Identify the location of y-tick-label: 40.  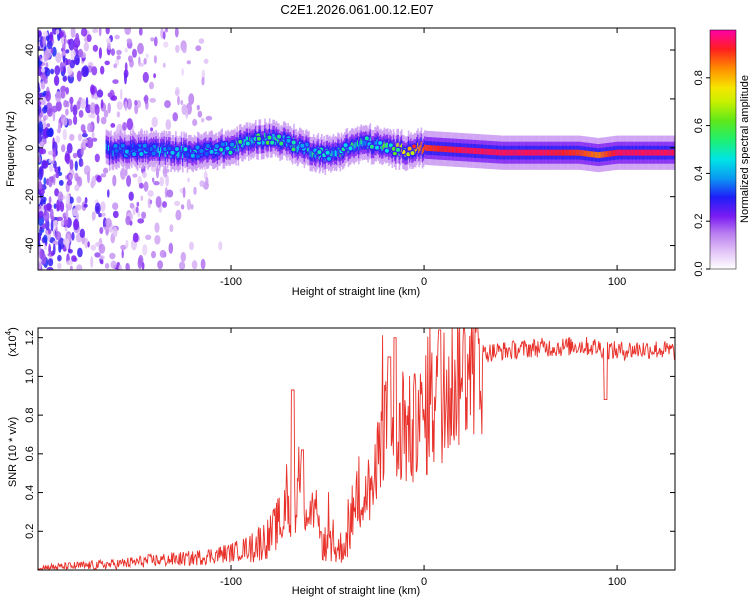
(30, 50).